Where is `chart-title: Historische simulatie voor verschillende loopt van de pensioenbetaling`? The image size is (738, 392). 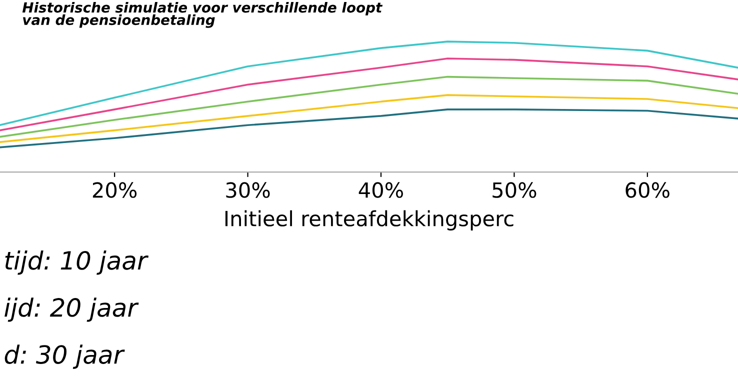
chart-title: Historische simulatie voor verschillende loopt van de pensioenbetaling is located at coordinates (202, 15).